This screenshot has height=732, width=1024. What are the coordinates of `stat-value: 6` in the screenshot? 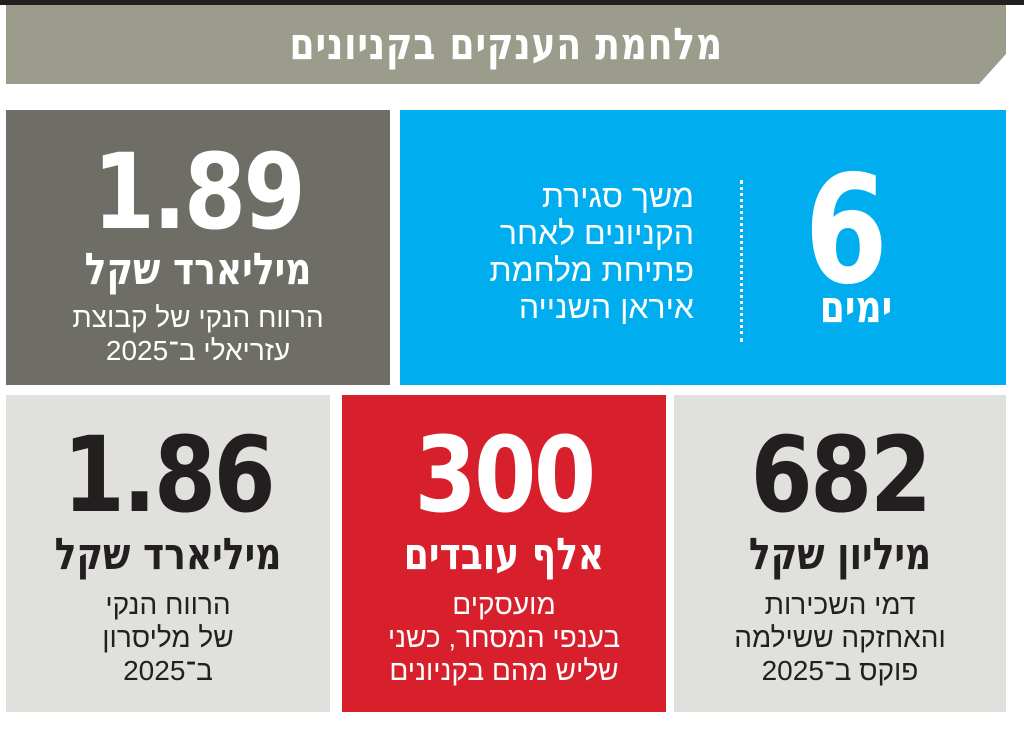 It's located at (846, 231).